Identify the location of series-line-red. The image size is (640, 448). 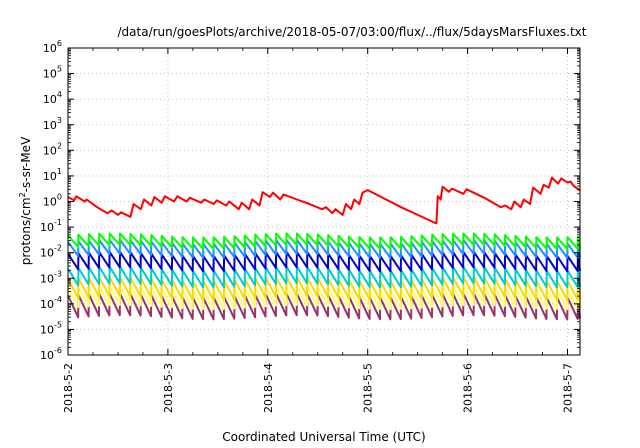
(324, 200).